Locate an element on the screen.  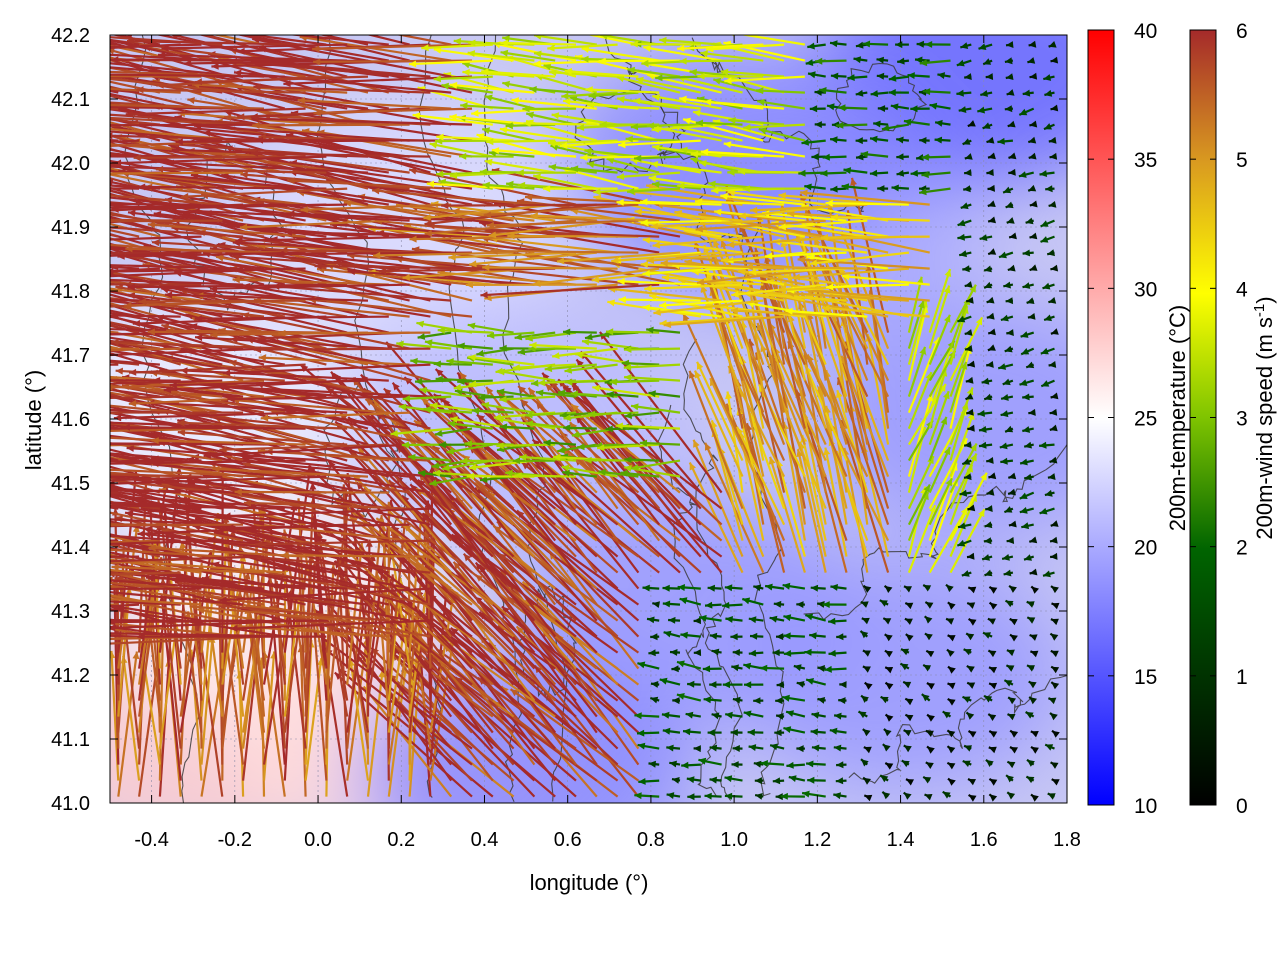
temperature-colorbar-tick-label: 35 is located at coordinates (1145, 160).